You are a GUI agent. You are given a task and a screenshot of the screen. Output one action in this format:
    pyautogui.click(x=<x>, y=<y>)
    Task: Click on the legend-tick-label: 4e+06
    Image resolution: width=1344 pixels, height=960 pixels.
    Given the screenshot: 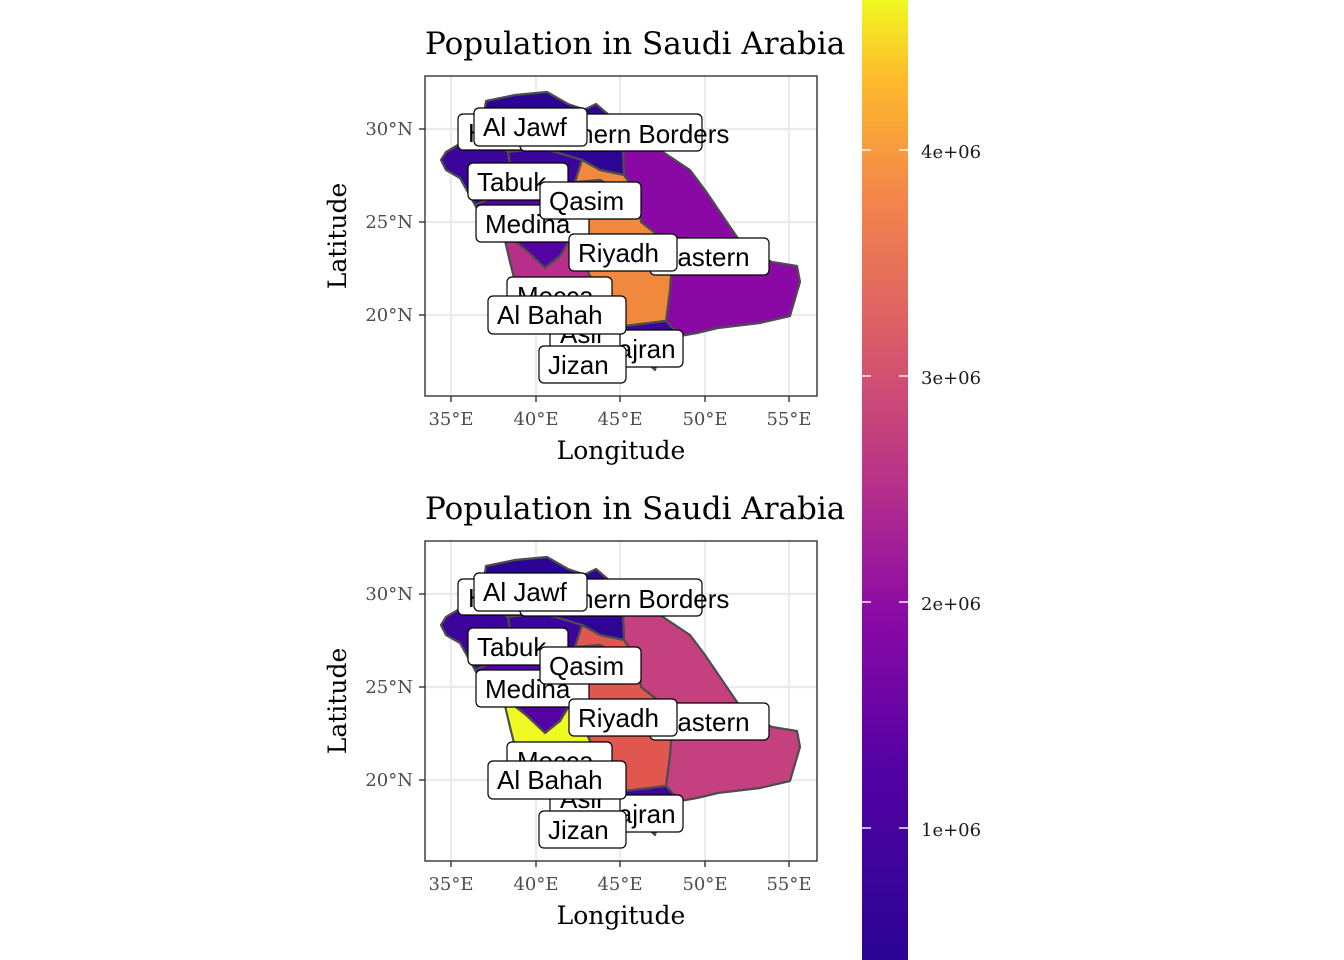 What is the action you would take?
    pyautogui.click(x=951, y=152)
    